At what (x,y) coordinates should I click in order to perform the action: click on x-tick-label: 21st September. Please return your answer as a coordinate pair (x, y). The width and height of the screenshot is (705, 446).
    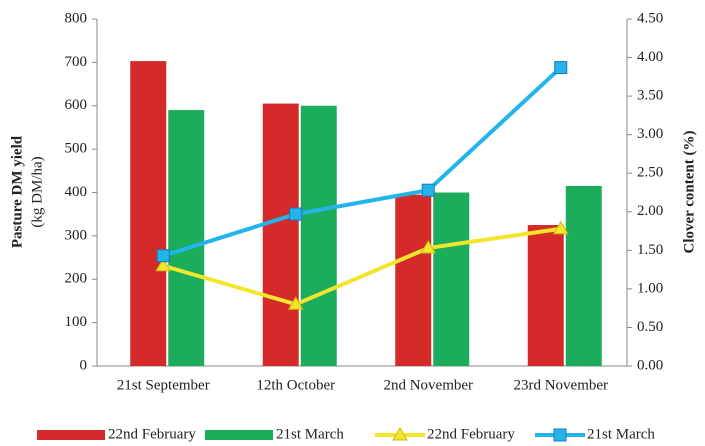
    Looking at the image, I should click on (163, 385).